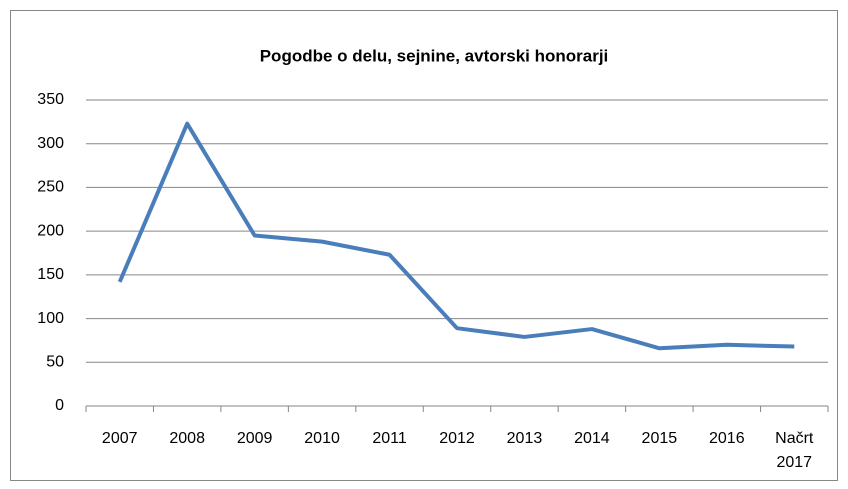 This screenshot has width=848, height=489. I want to click on y-tick-label: 0, so click(59, 405).